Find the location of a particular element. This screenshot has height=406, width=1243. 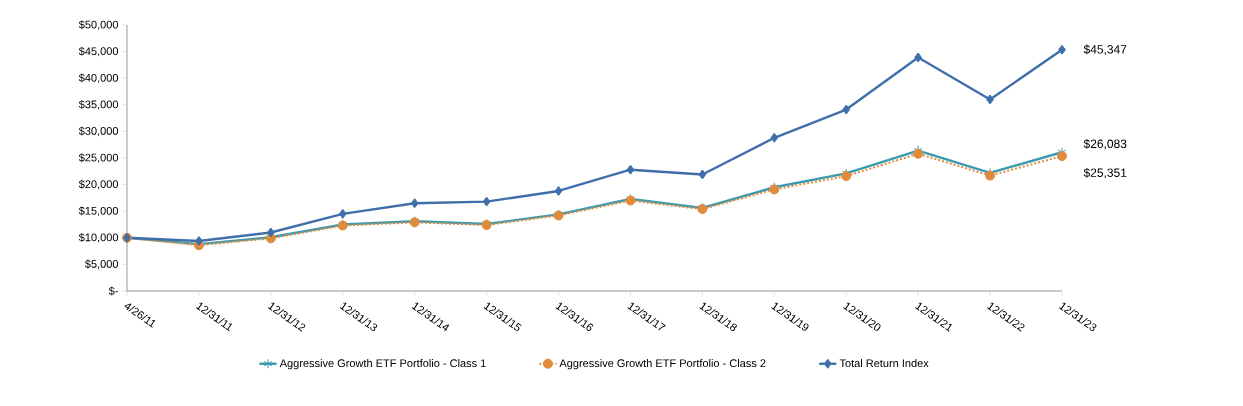

legend-label: Aggressive Growth ETF Portfolio - Class 2 is located at coordinates (662, 364).